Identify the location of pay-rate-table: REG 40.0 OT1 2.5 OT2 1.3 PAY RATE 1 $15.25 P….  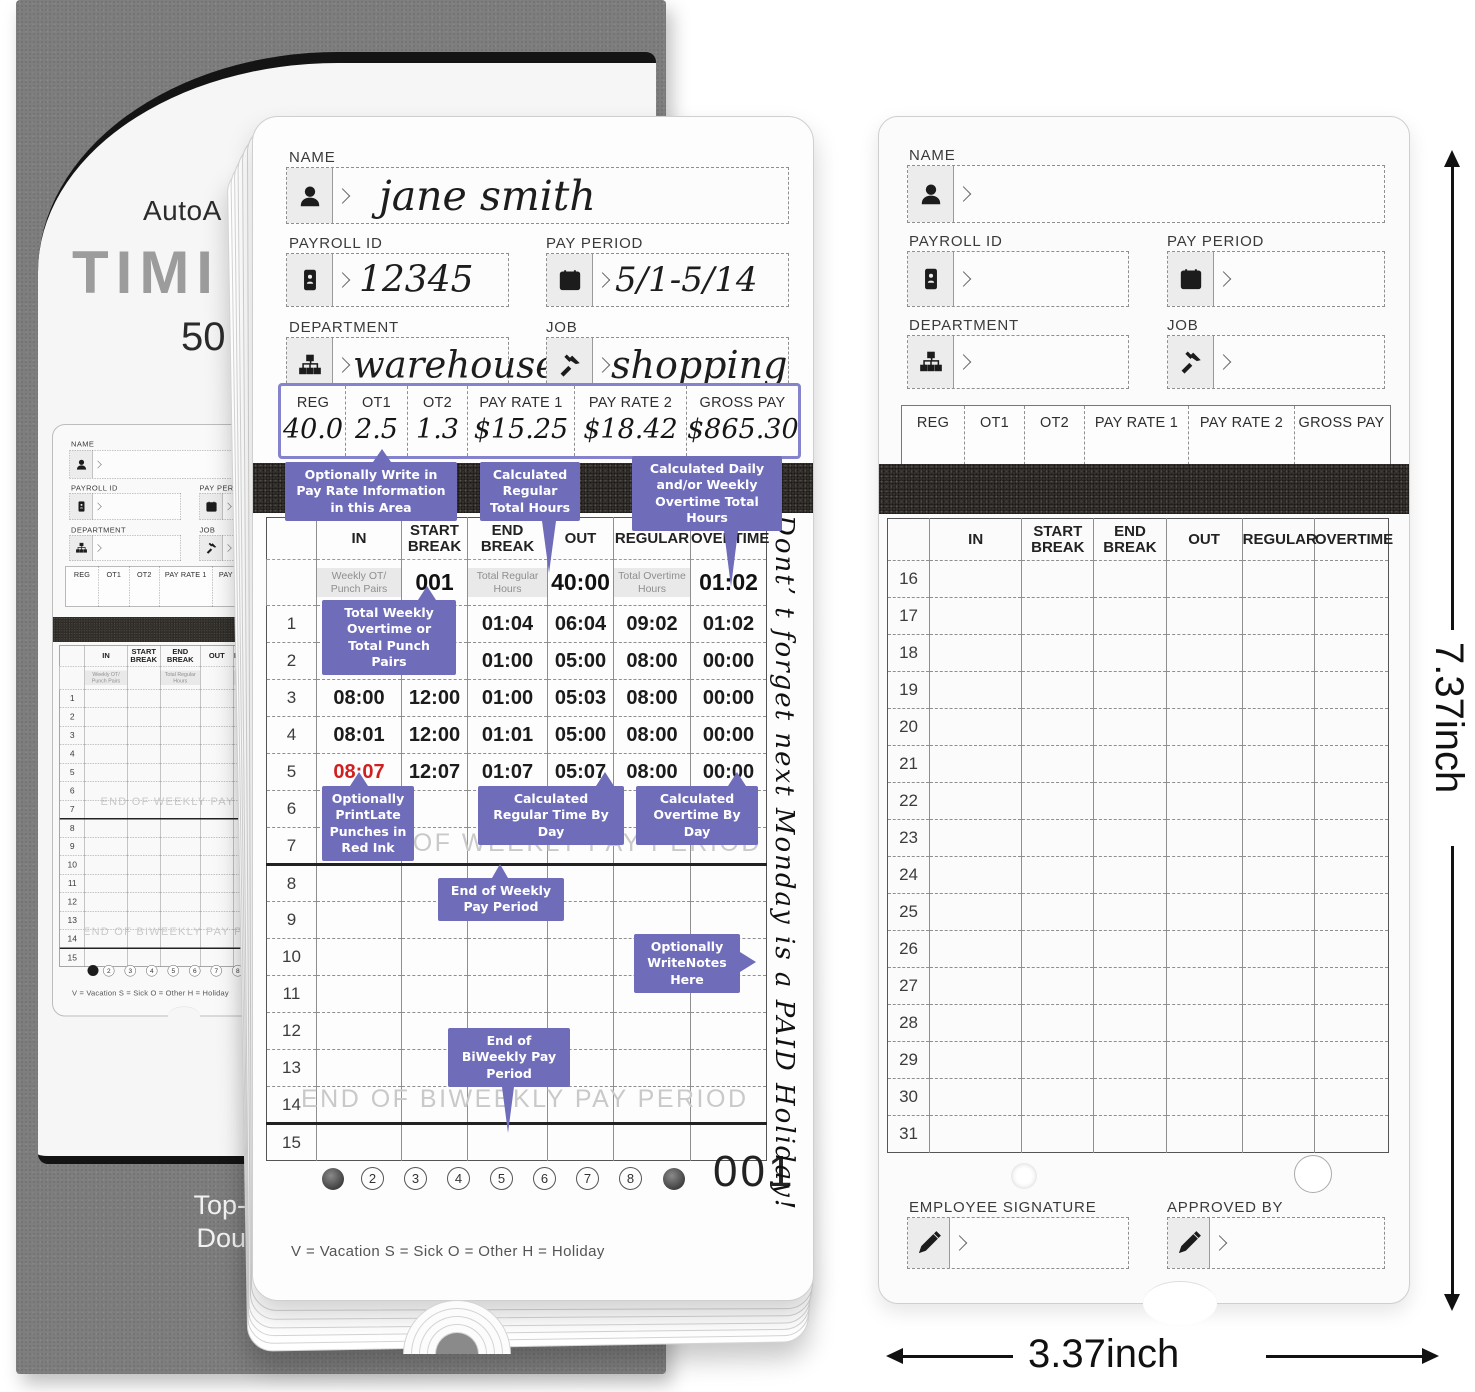
(539, 421).